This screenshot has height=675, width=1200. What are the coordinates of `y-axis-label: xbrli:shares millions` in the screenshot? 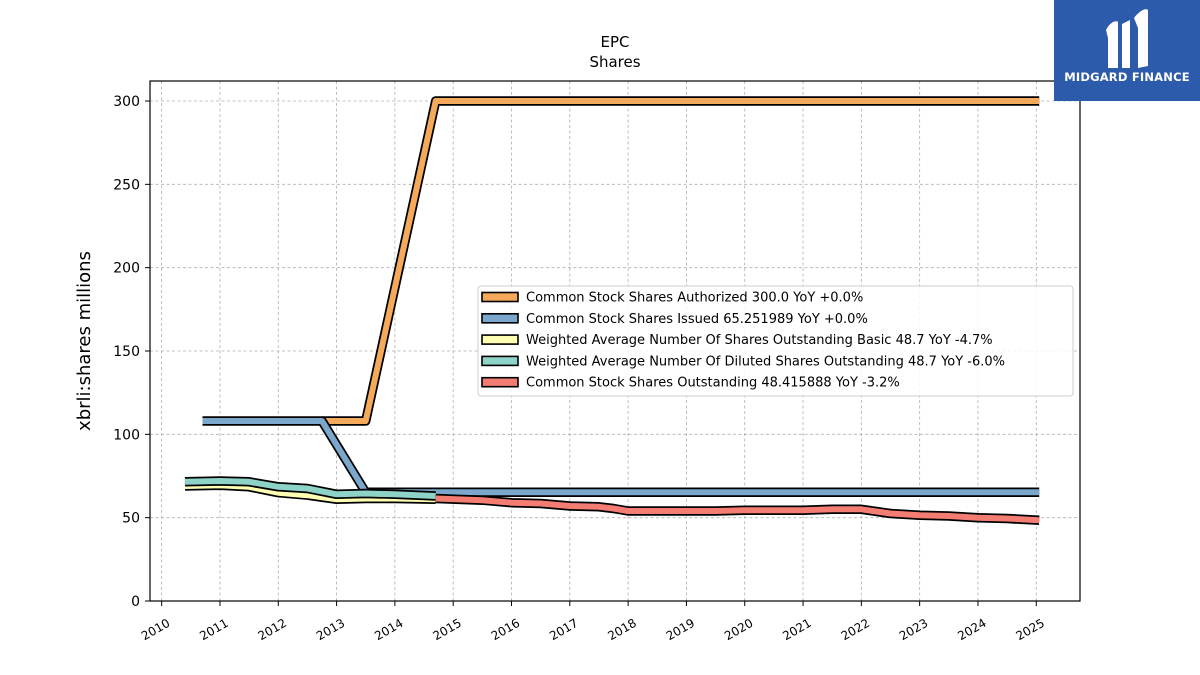 It's located at (84, 341).